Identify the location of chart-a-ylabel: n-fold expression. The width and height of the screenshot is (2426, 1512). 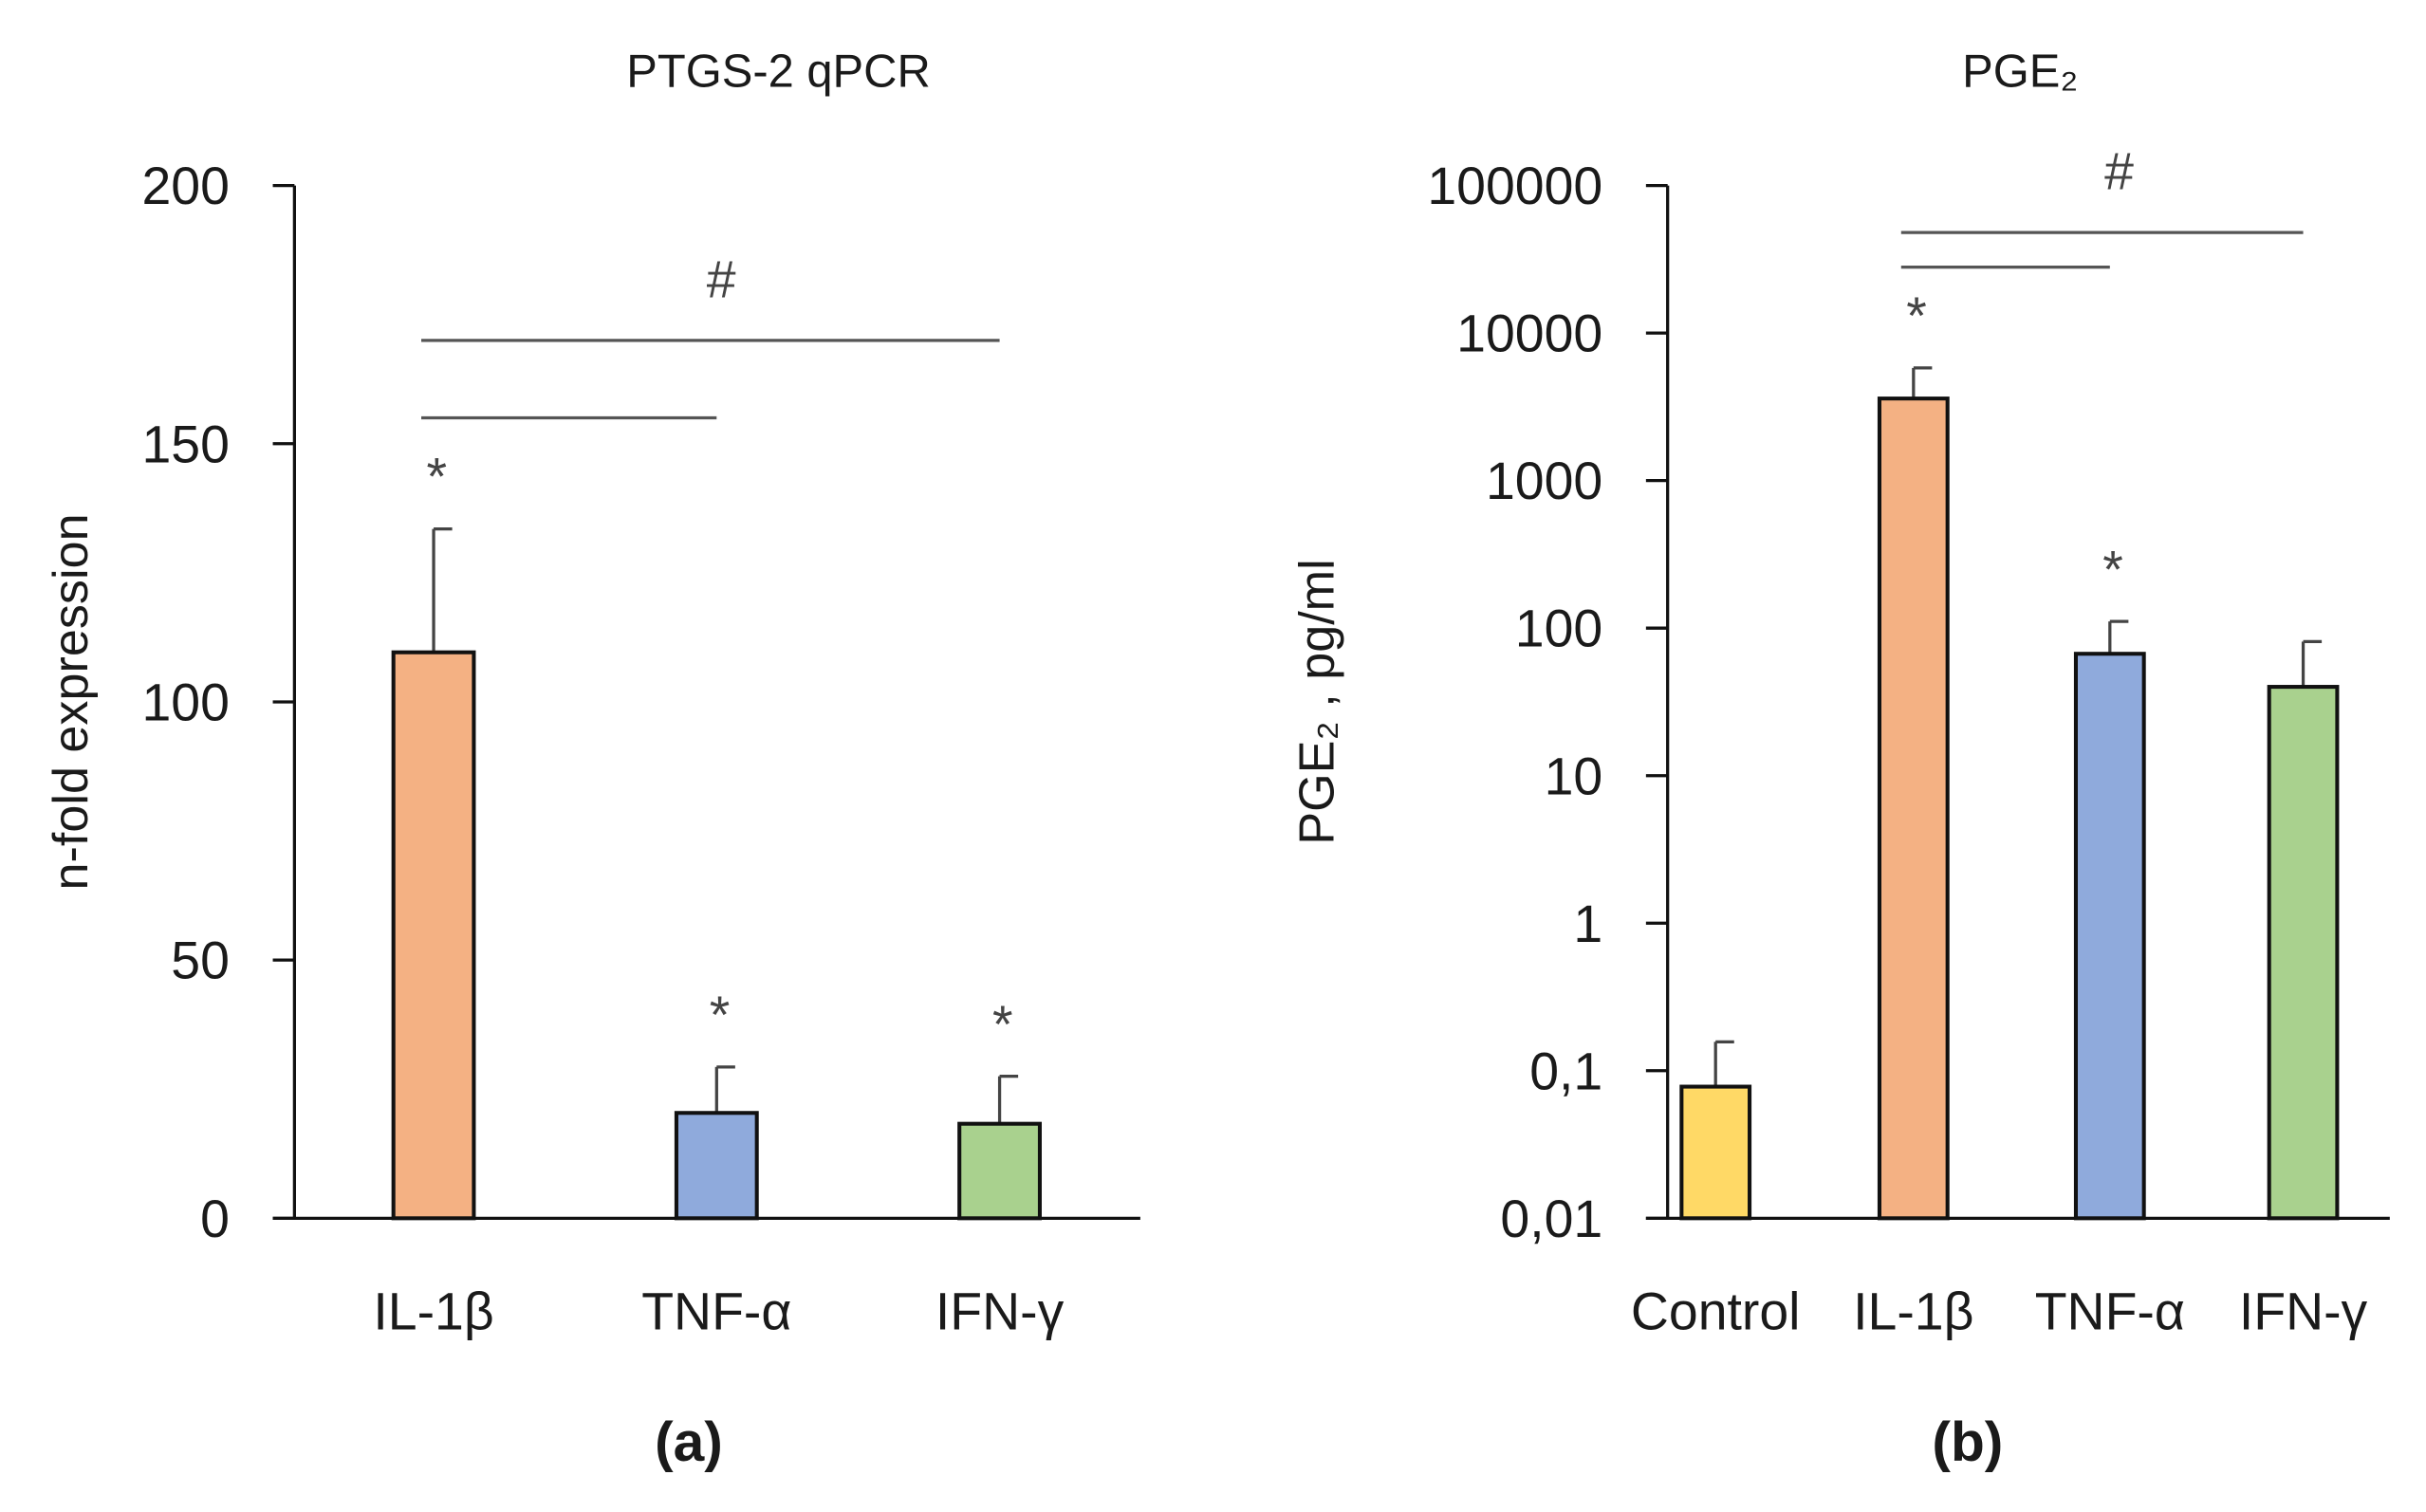
(72, 701).